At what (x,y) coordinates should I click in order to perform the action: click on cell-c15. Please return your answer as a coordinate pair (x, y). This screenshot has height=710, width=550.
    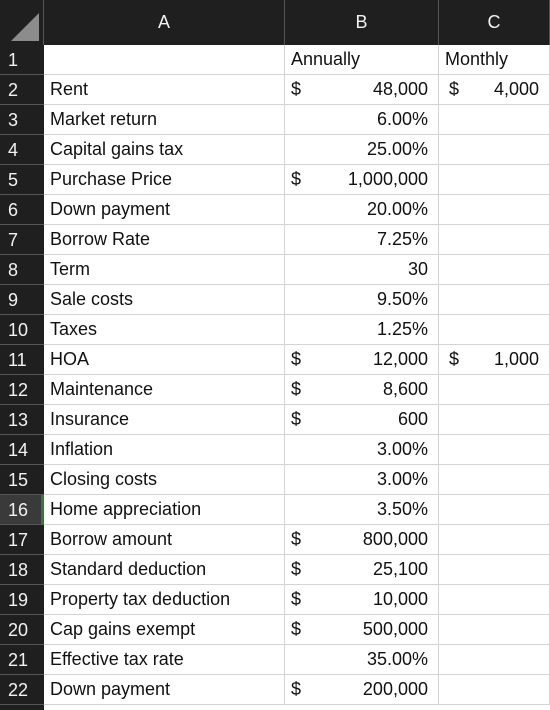
    Looking at the image, I should click on (494, 479).